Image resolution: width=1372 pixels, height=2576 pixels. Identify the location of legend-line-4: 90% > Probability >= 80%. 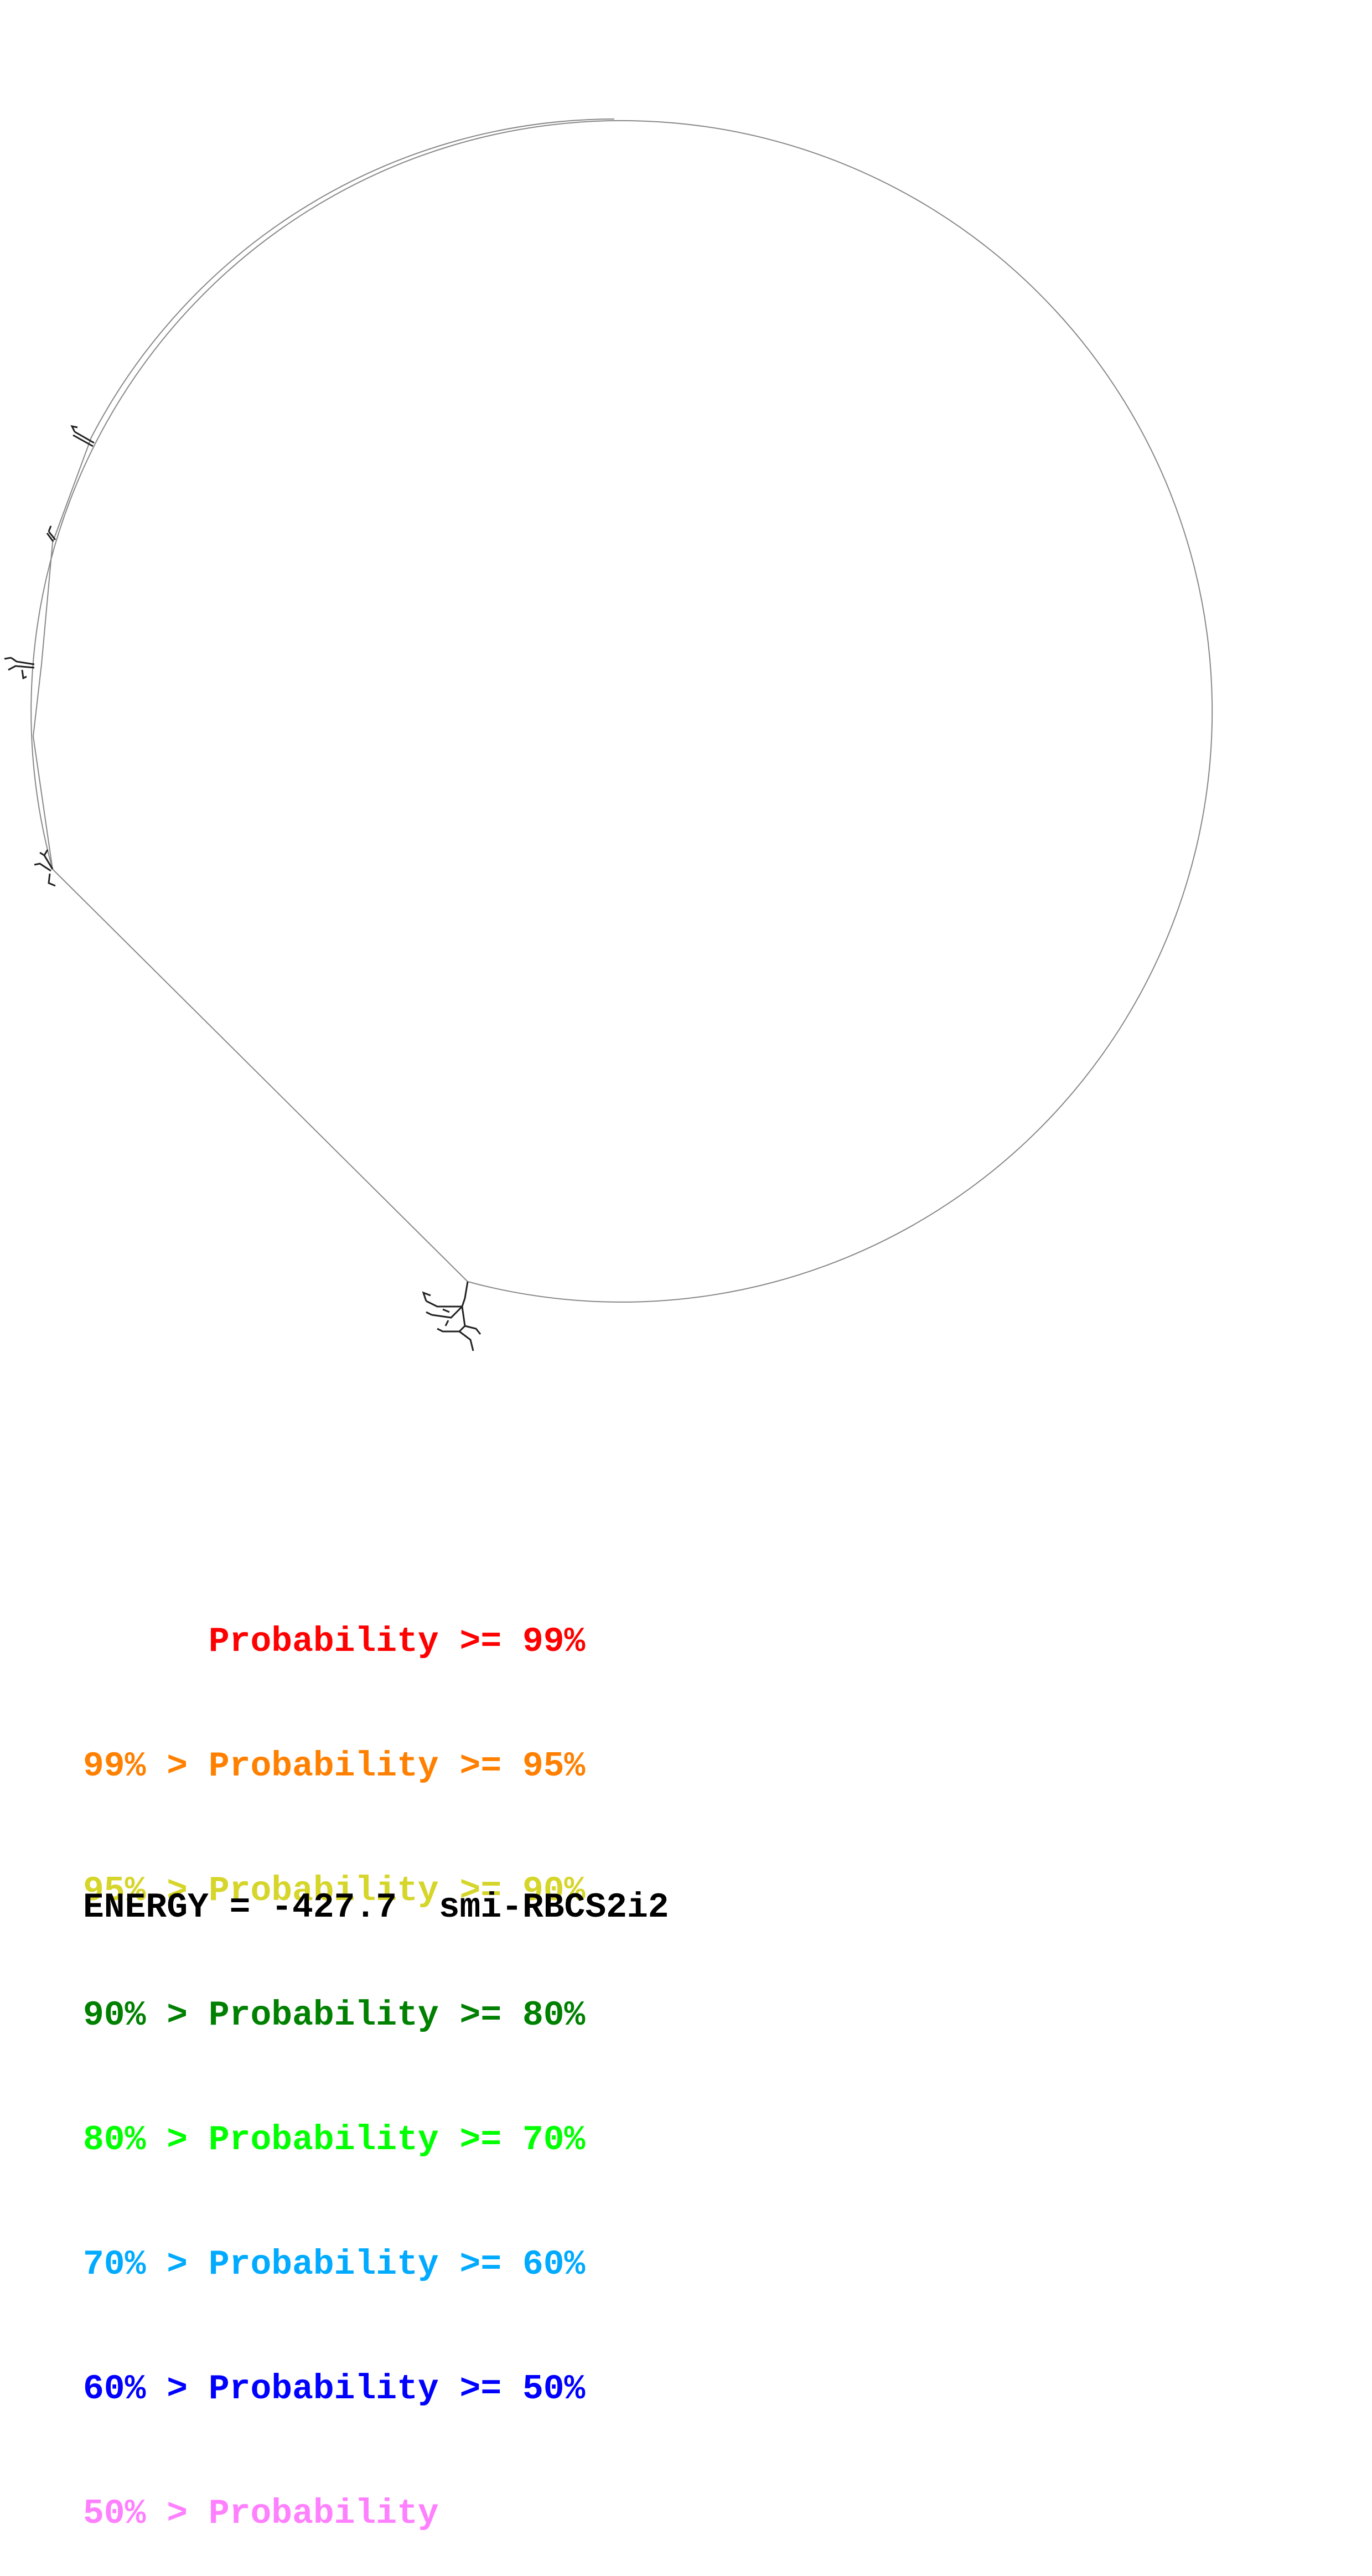
(334, 2016).